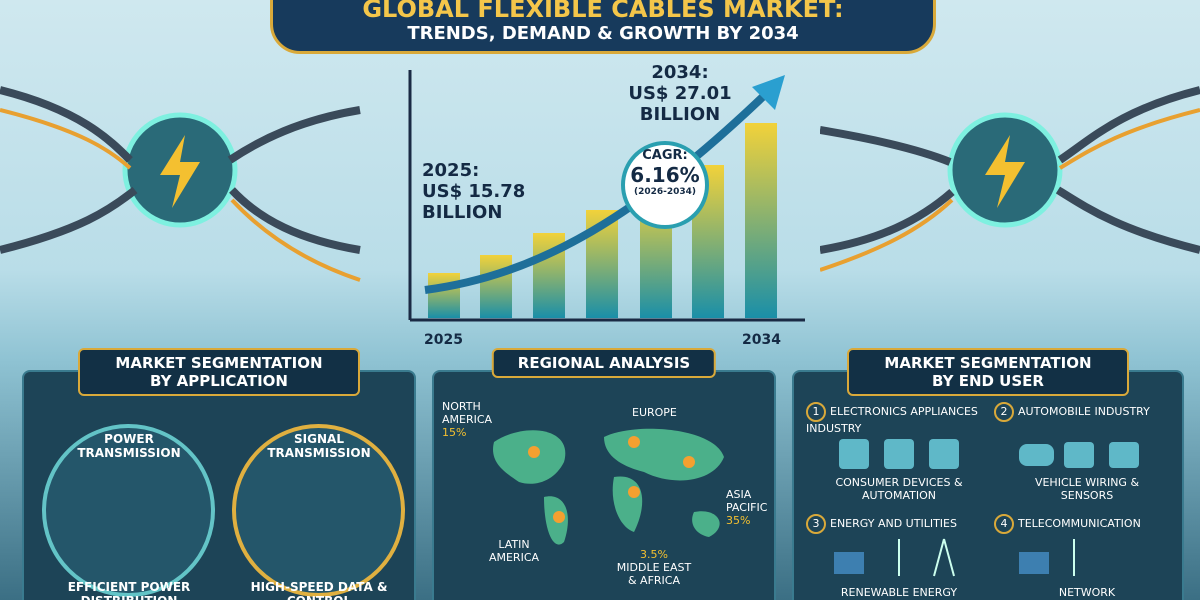 Image resolution: width=1200 pixels, height=600 pixels. What do you see at coordinates (603, 33) in the screenshot?
I see `subtitle: TRENDS, DEMAND & GROWTH BY 2034` at bounding box center [603, 33].